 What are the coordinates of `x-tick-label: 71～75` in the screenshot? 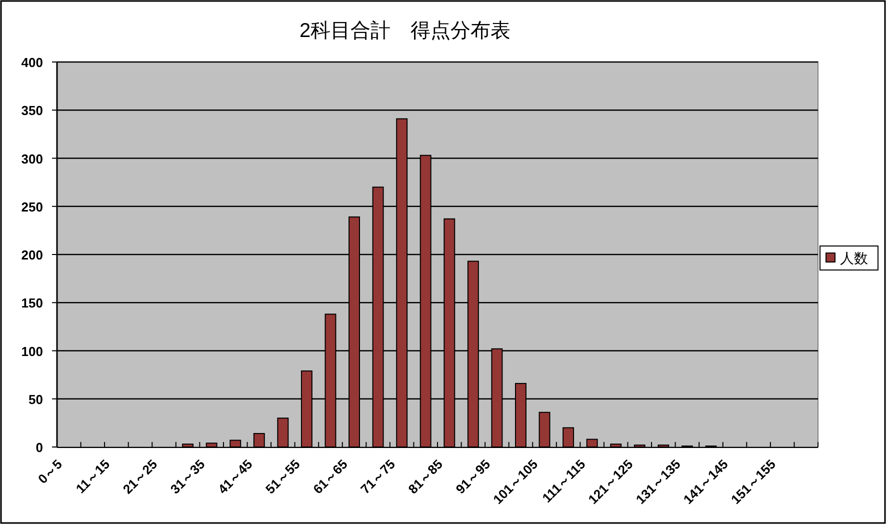 It's located at (378, 476).